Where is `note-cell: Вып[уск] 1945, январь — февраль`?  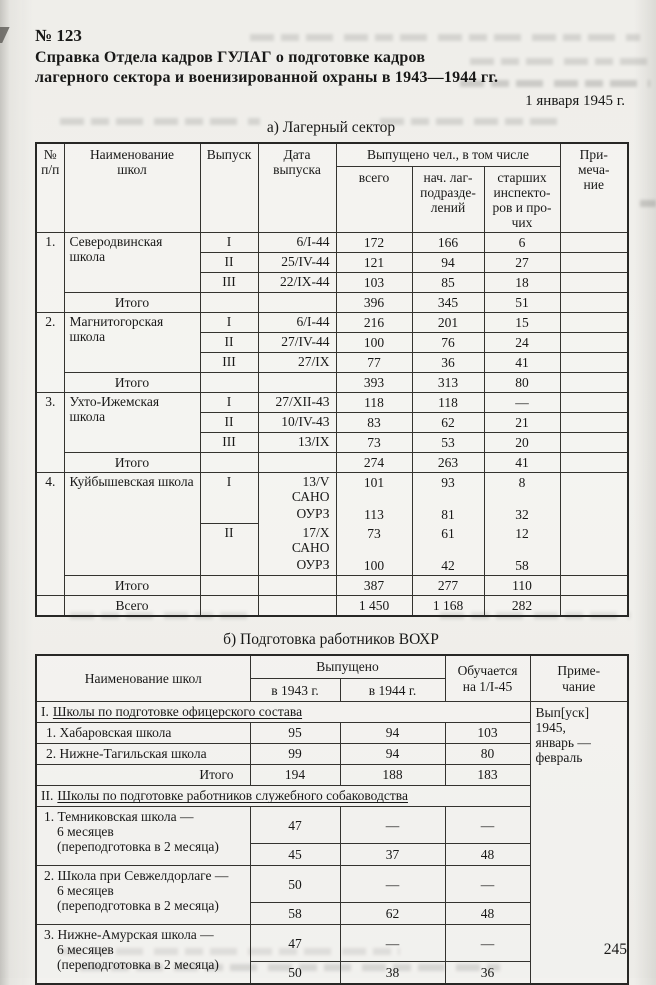 note-cell: Вып[уск] 1945, январь — февраль is located at coordinates (579, 843).